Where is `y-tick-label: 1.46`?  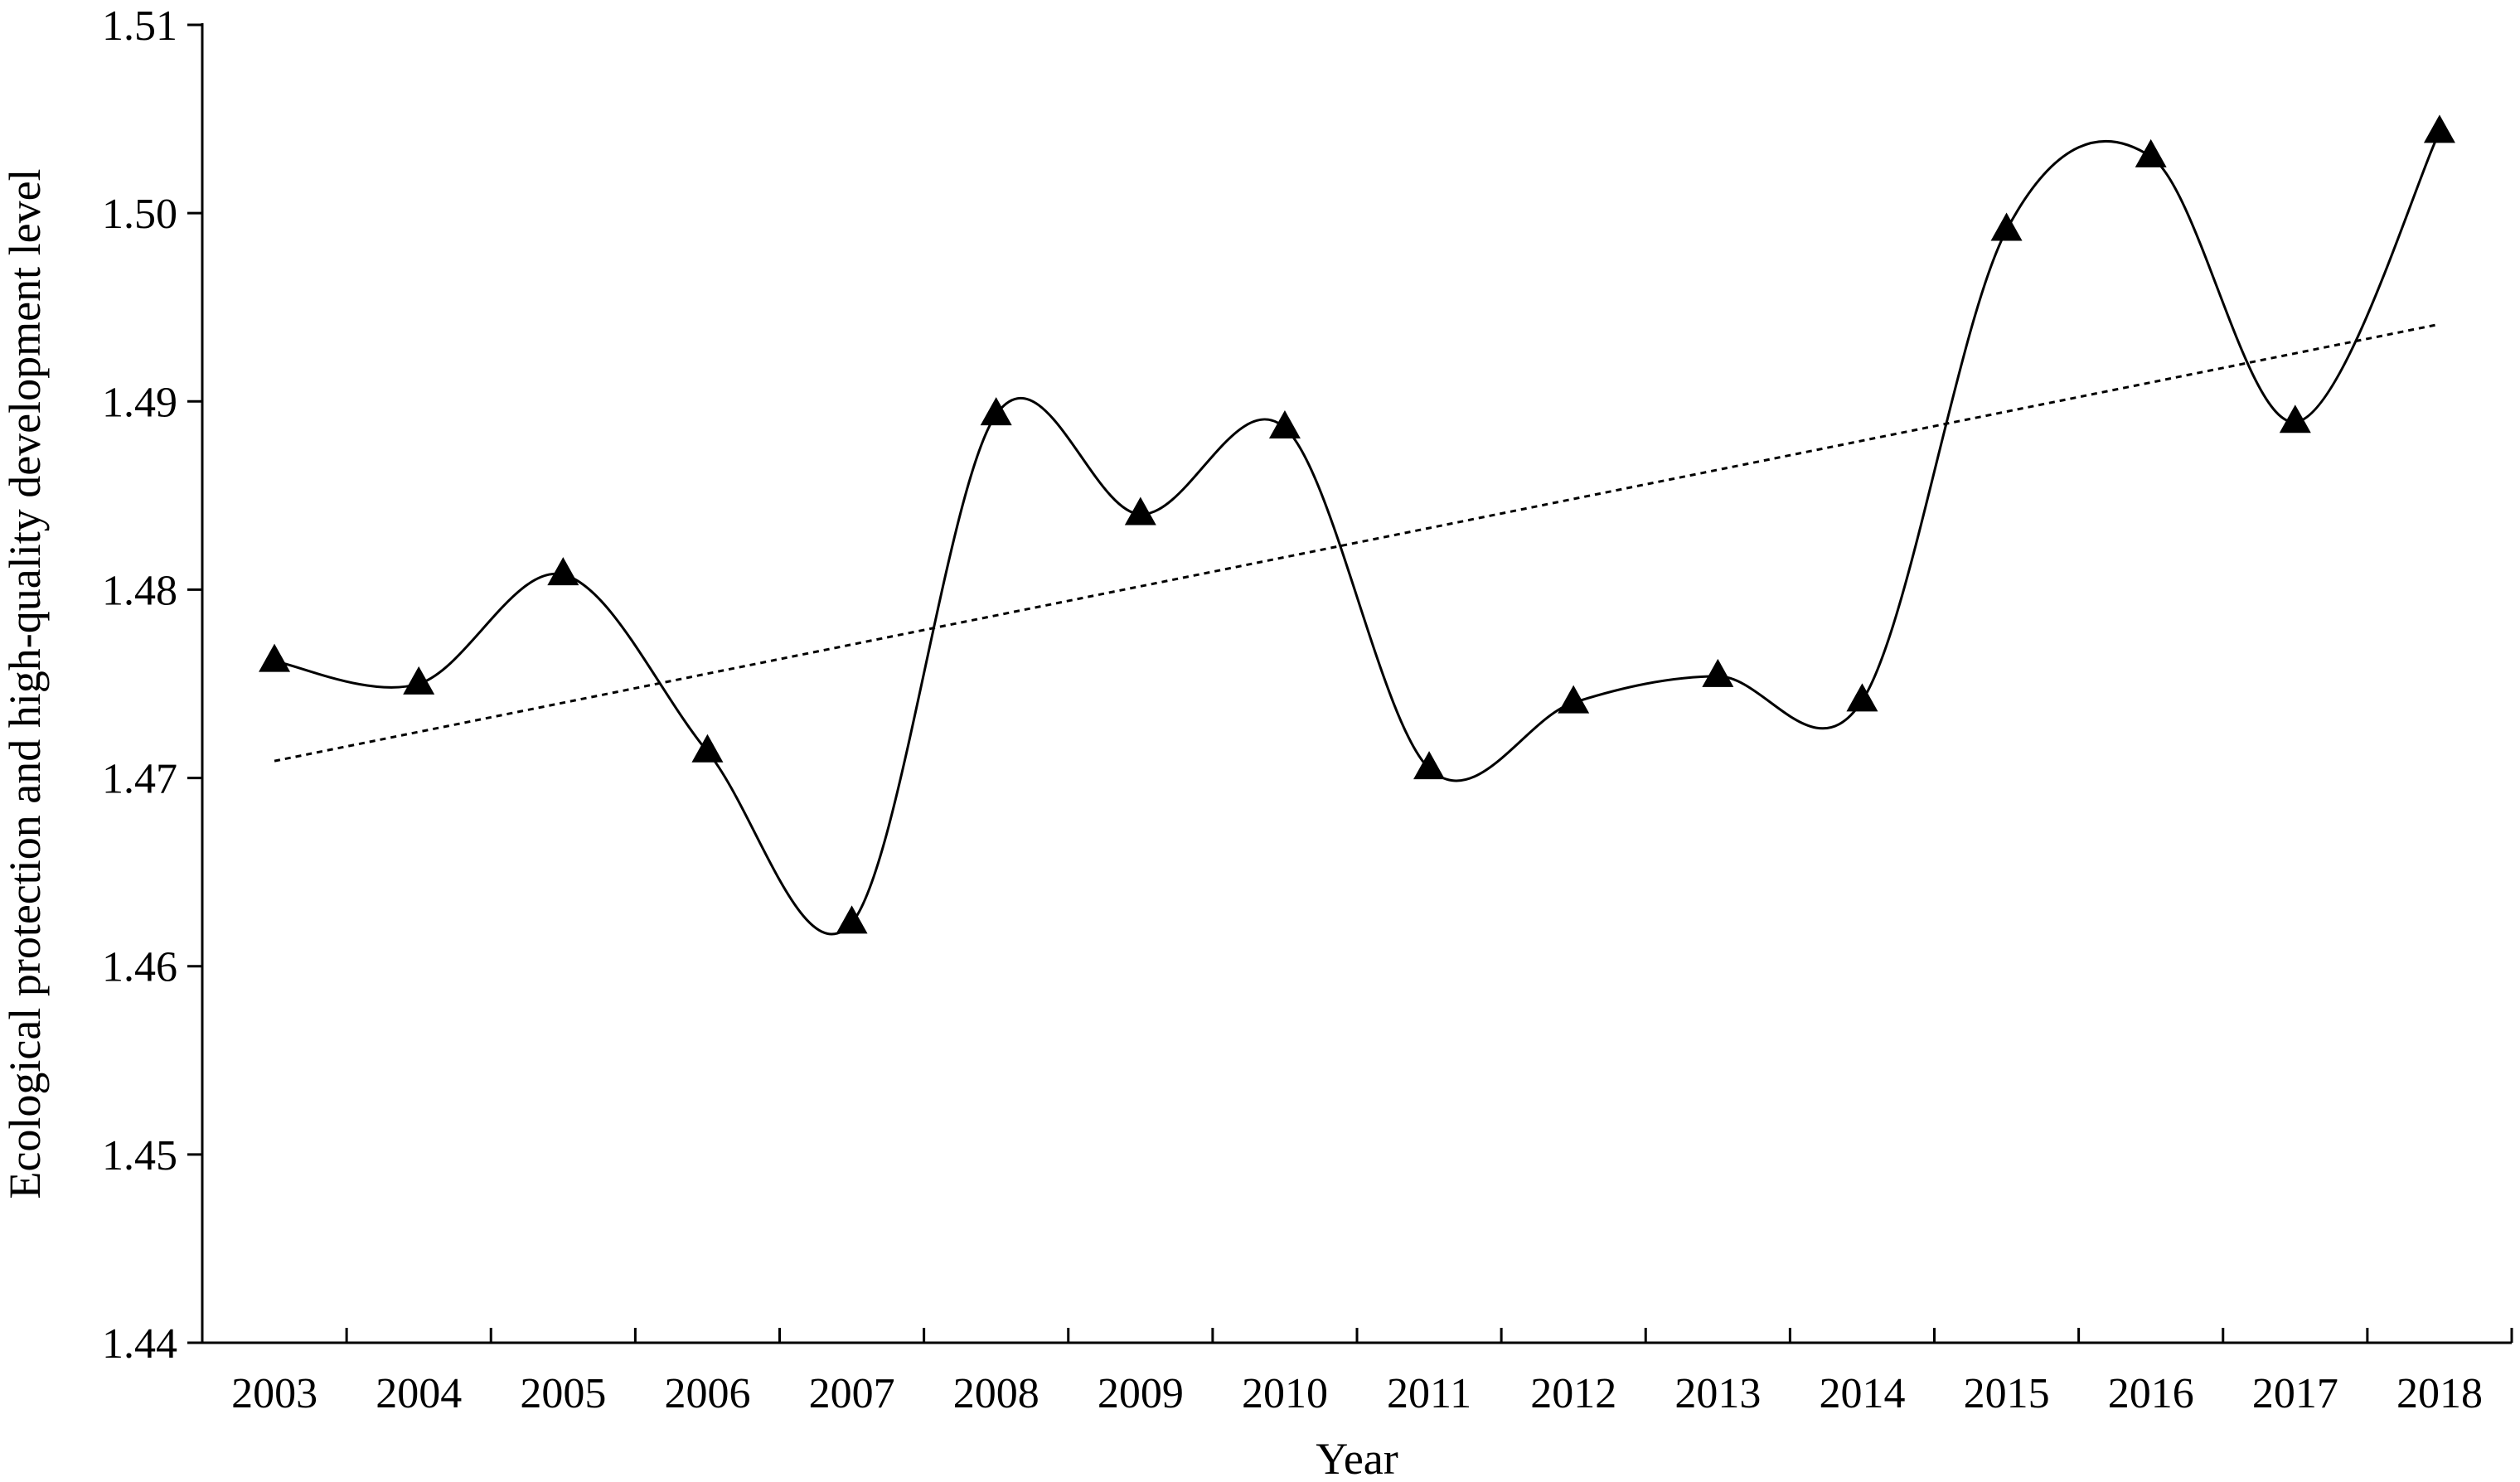
y-tick-label: 1.46 is located at coordinates (139, 967).